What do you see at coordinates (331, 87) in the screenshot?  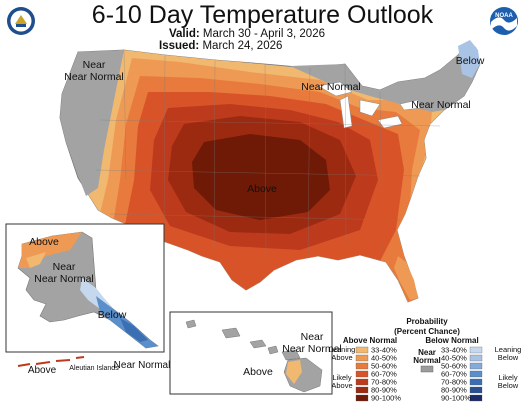 I see `label-near-normal-lakes: Near Normal` at bounding box center [331, 87].